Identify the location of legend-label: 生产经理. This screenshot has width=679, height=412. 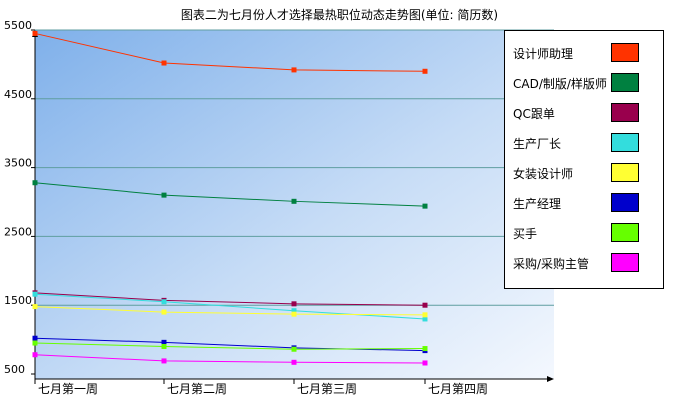
(537, 204).